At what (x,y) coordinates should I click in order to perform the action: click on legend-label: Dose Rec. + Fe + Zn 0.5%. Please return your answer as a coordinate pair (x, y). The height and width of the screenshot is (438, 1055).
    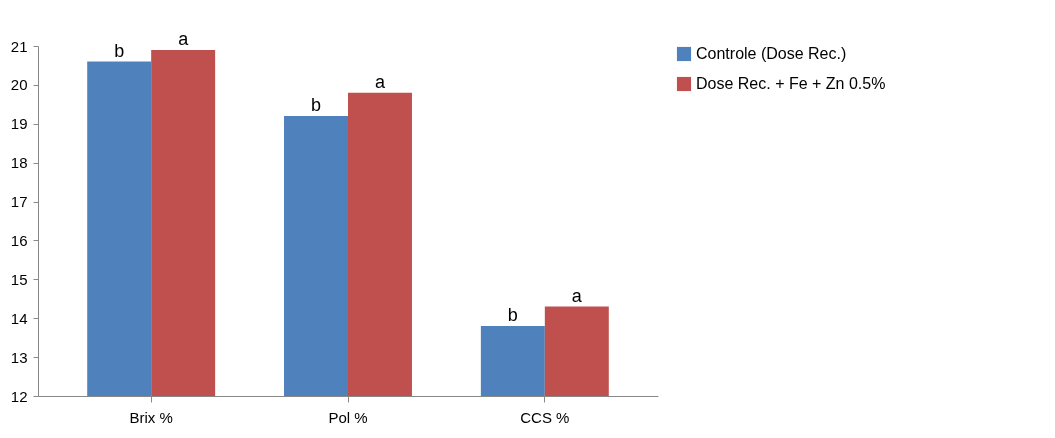
    Looking at the image, I should click on (791, 83).